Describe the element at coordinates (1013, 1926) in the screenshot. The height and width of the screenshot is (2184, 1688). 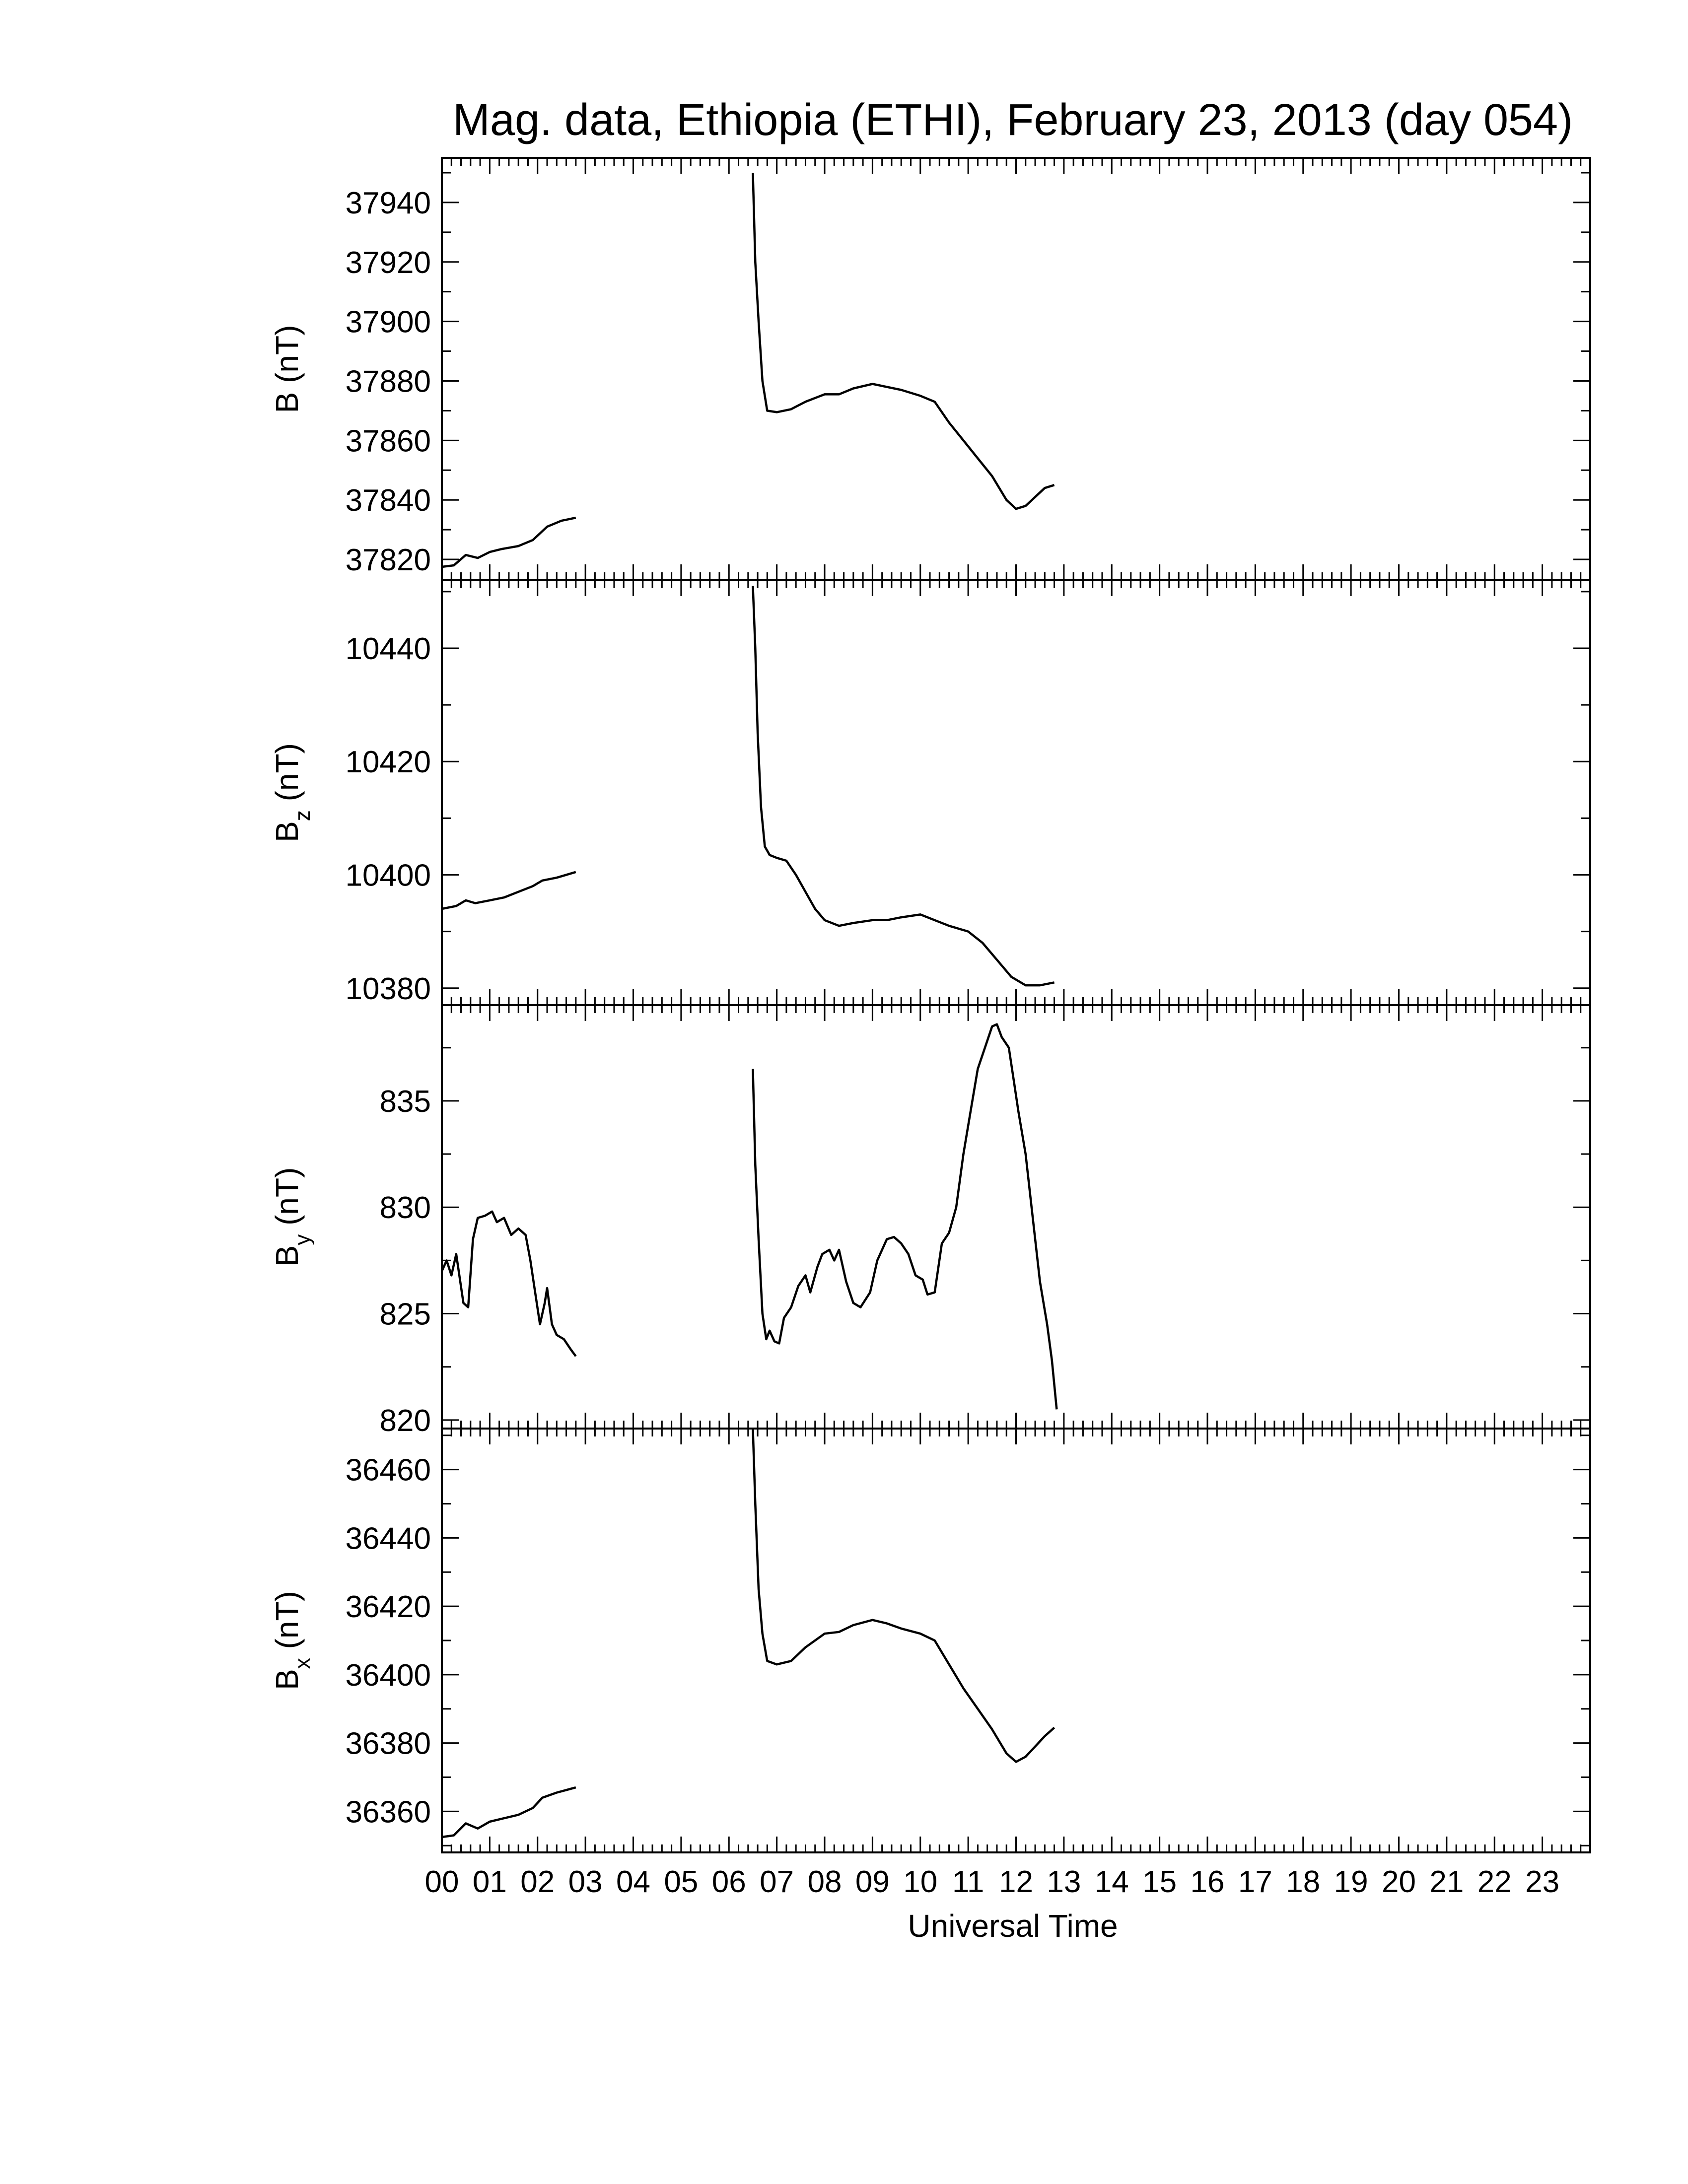
I see `x-axis-label: Universal Time` at that location.